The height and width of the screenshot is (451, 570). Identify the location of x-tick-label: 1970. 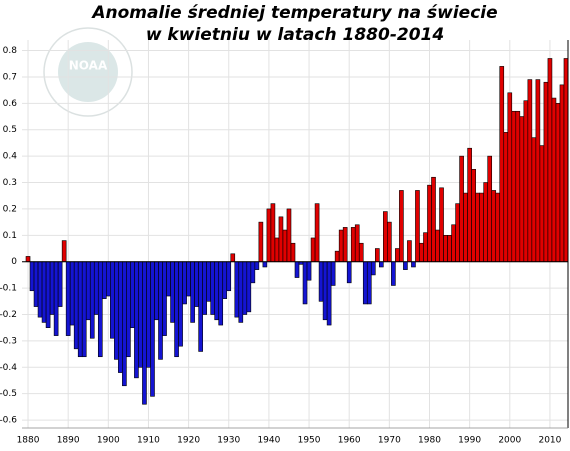
(389, 441).